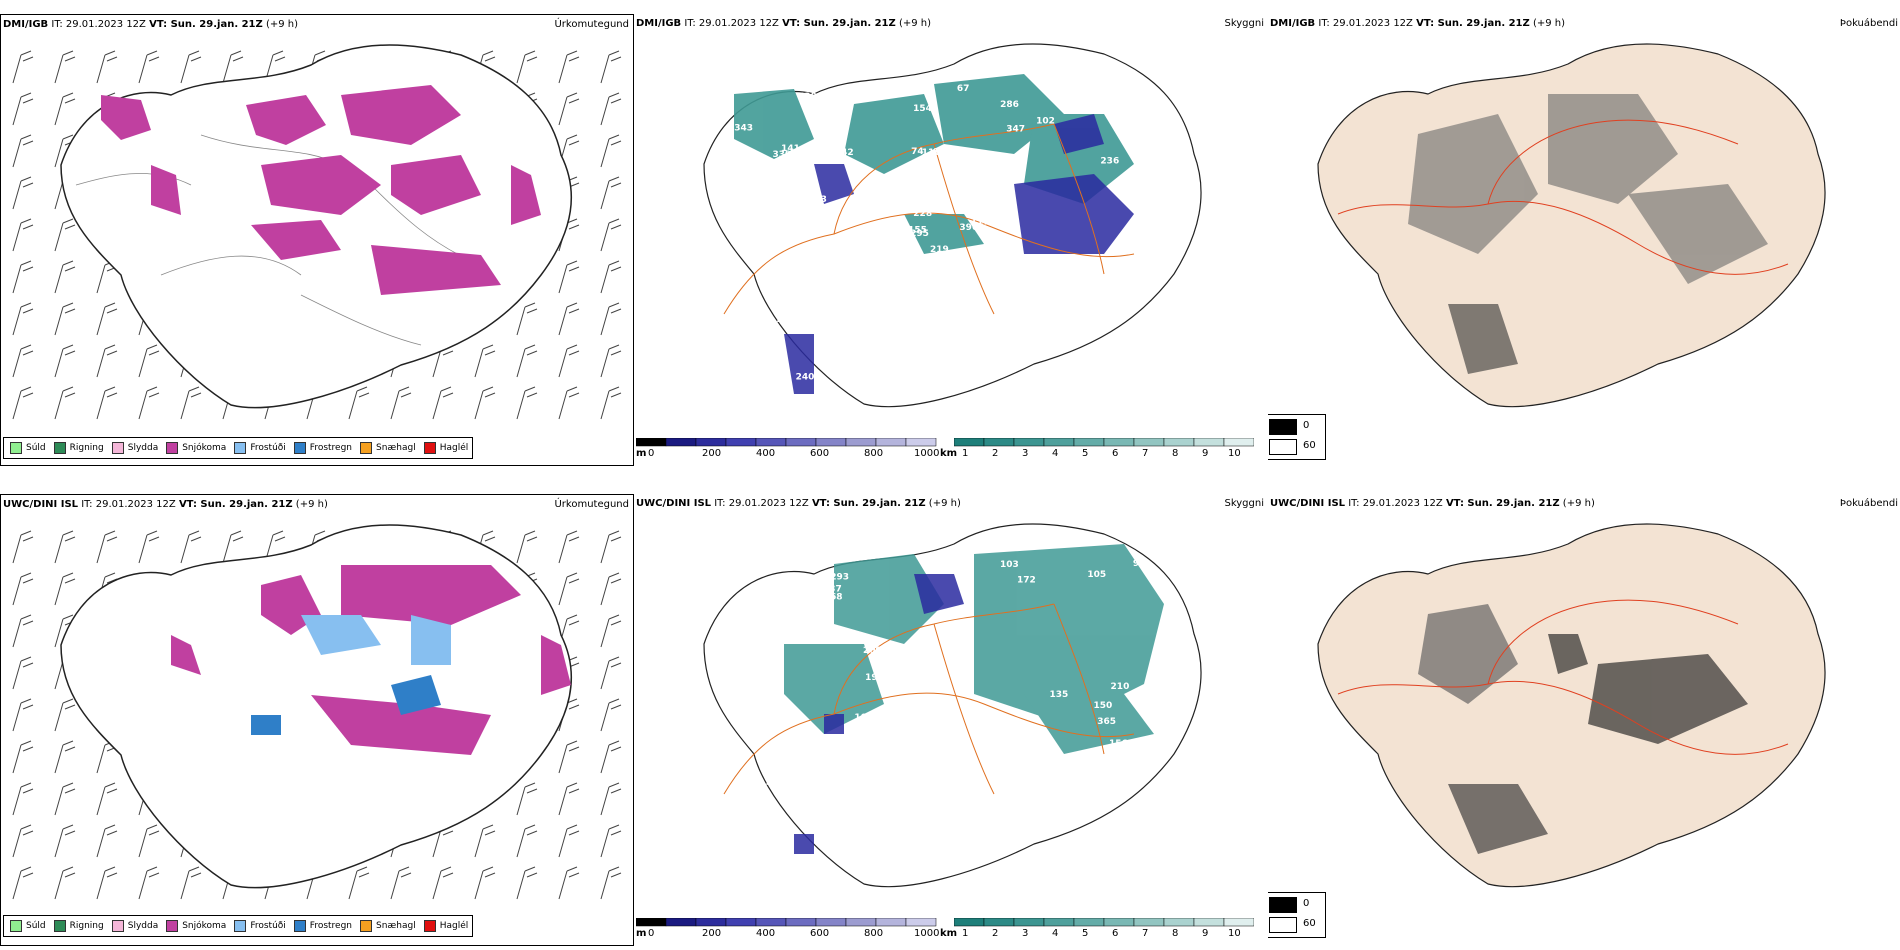  Describe the element at coordinates (900, 649) in the screenshot. I see `cloud-base-label: 138` at that location.